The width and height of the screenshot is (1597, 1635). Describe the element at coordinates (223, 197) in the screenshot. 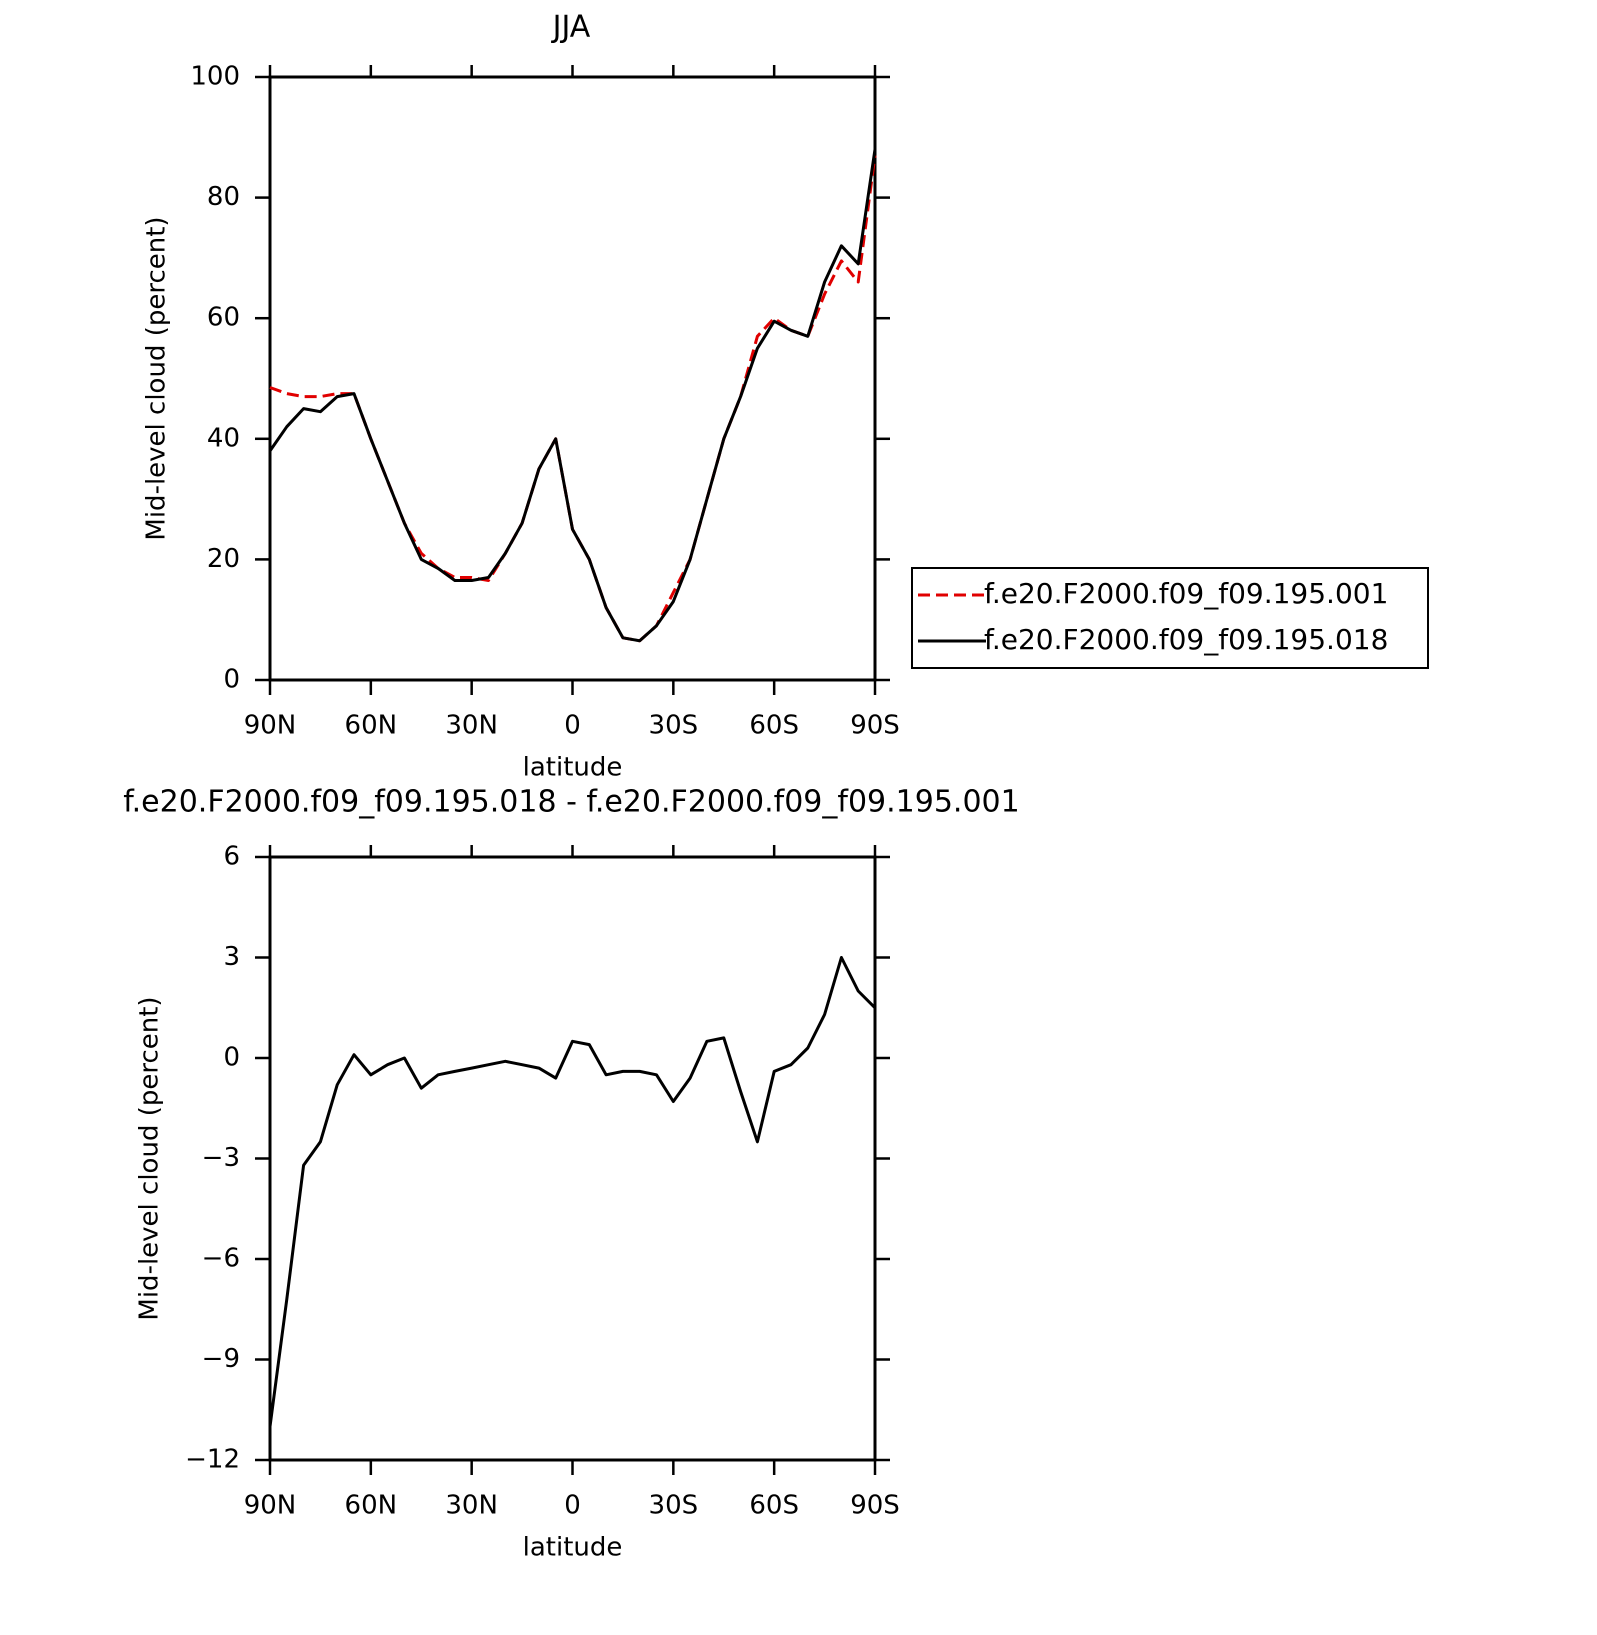

I see `y-tick-label: 80` at that location.